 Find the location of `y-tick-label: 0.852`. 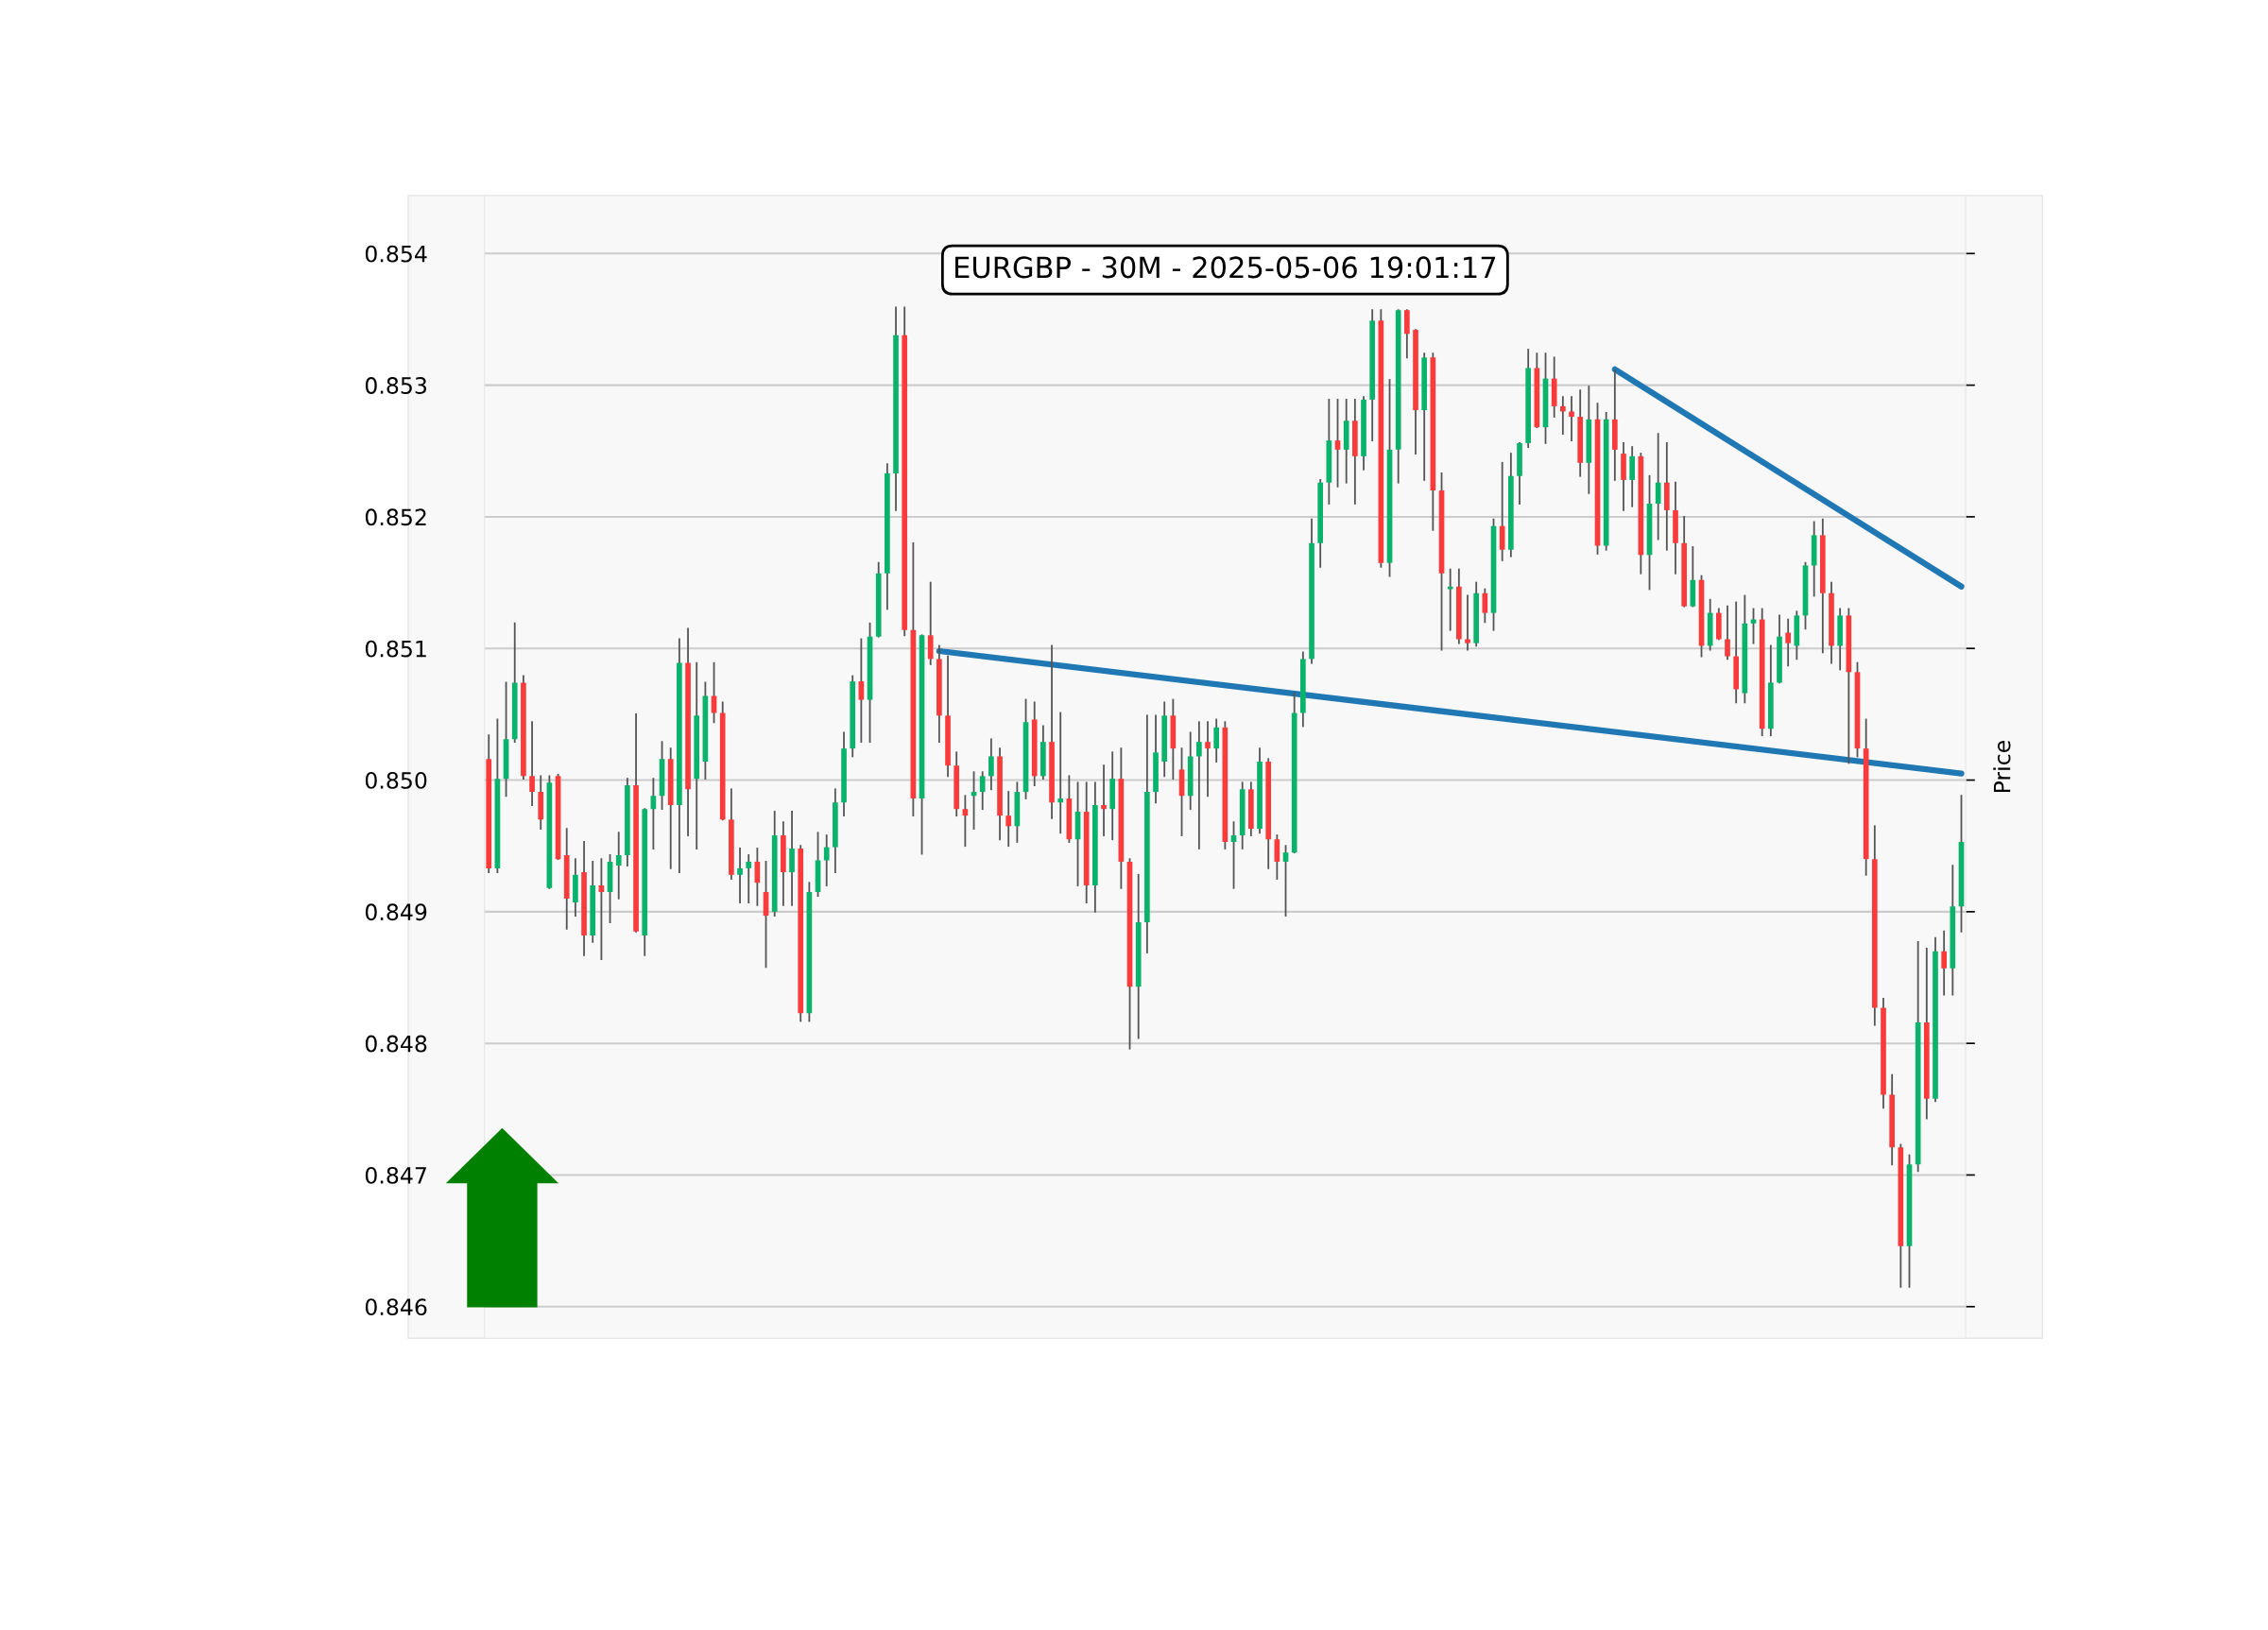

y-tick-label: 0.852 is located at coordinates (395, 517).